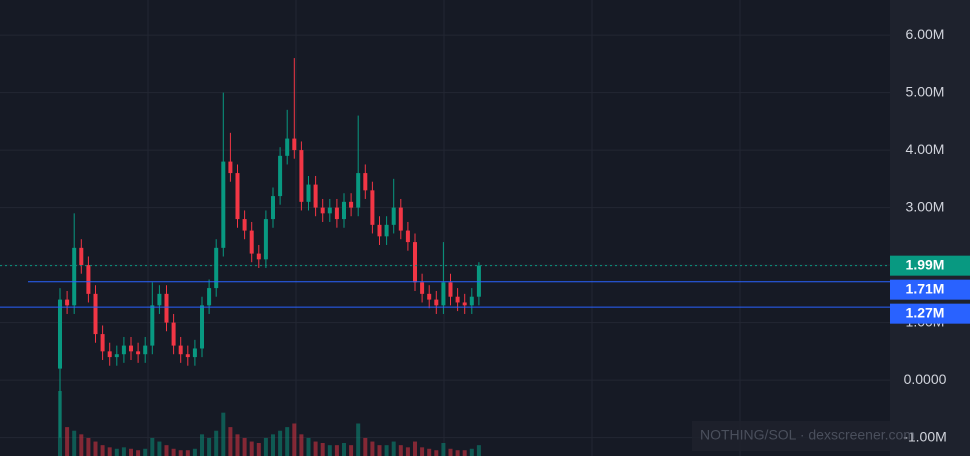  I want to click on watermark-box, so click(791, 436).